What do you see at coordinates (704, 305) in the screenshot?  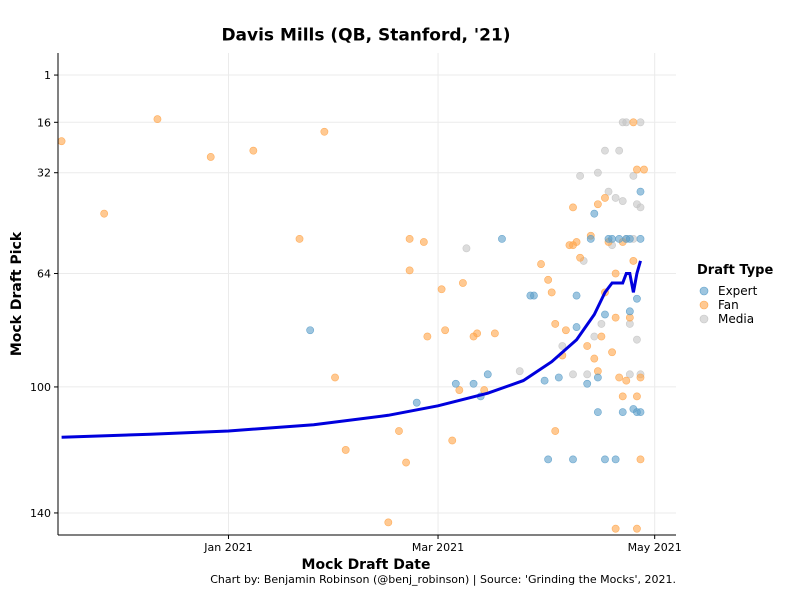 I see `legend-swatch-fan` at bounding box center [704, 305].